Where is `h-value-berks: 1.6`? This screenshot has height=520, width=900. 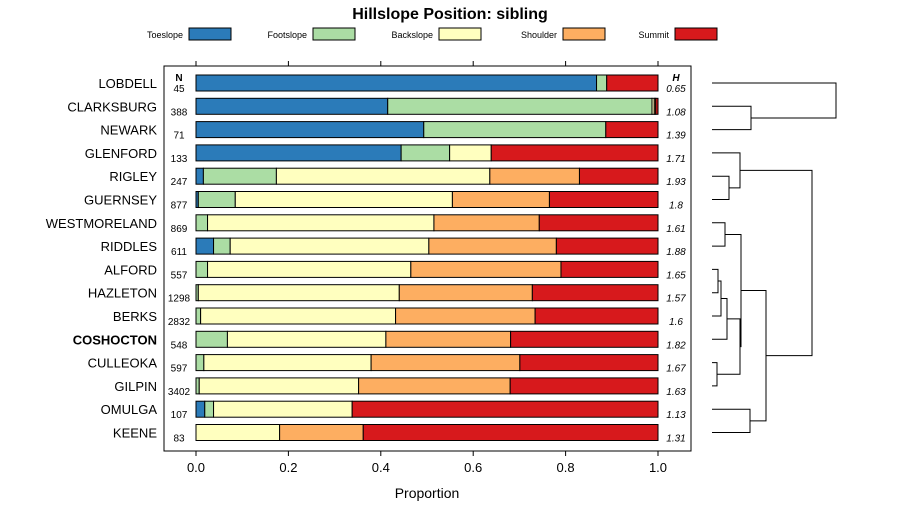 h-value-berks: 1.6 is located at coordinates (676, 322).